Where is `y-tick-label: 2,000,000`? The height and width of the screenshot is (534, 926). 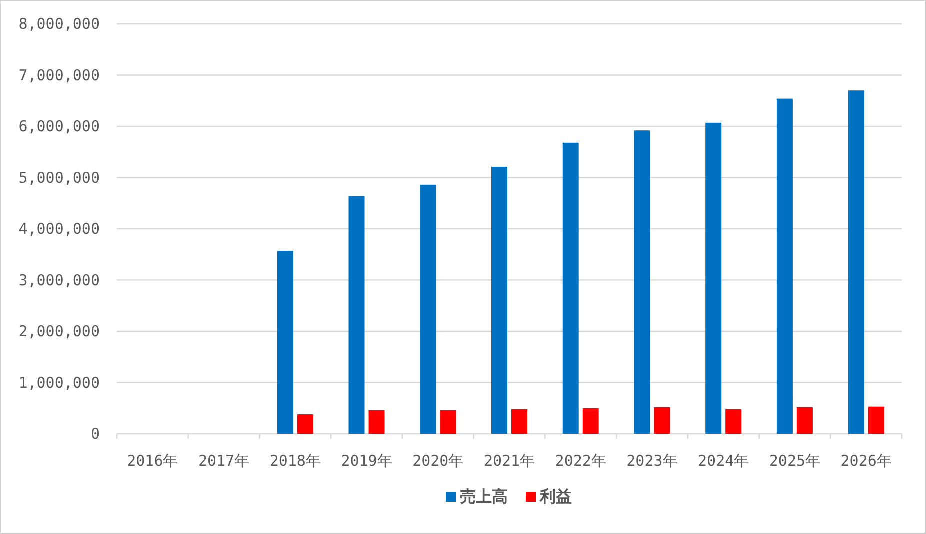 y-tick-label: 2,000,000 is located at coordinates (59, 331).